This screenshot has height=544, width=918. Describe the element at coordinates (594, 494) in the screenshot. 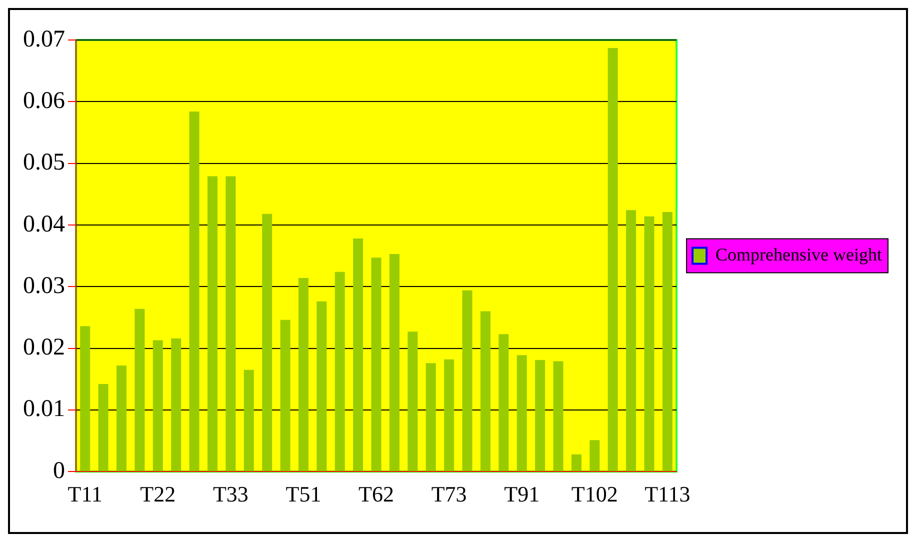

I see `x-tick-label: T102` at that location.